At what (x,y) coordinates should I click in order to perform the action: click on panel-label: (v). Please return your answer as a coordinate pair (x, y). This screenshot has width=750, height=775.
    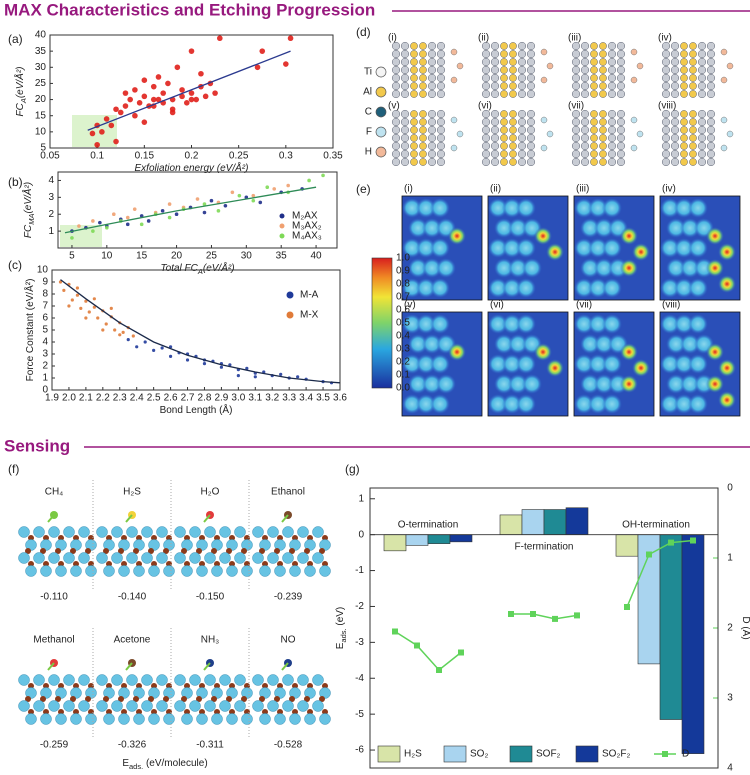
    Looking at the image, I should click on (394, 106).